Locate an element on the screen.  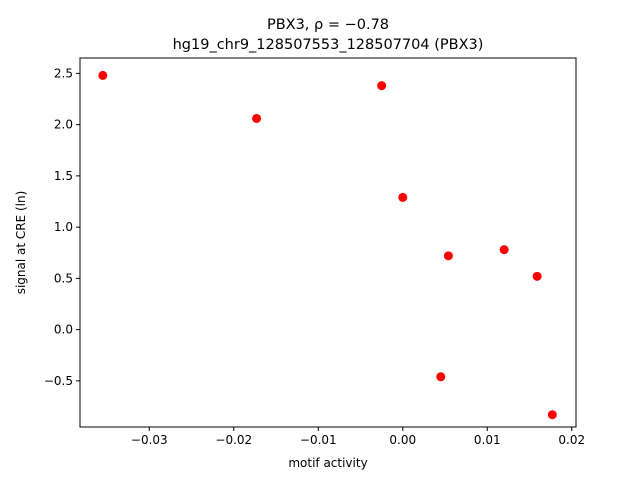
x-tick-label: 0.02 is located at coordinates (571, 440).